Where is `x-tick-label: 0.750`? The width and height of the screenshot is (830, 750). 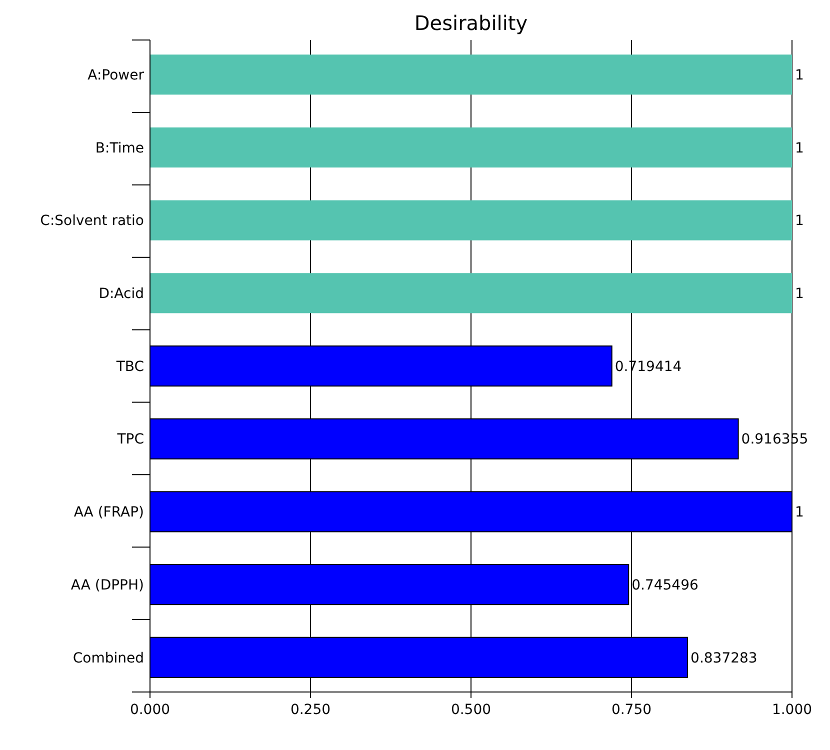
x-tick-label: 0.750 is located at coordinates (631, 710).